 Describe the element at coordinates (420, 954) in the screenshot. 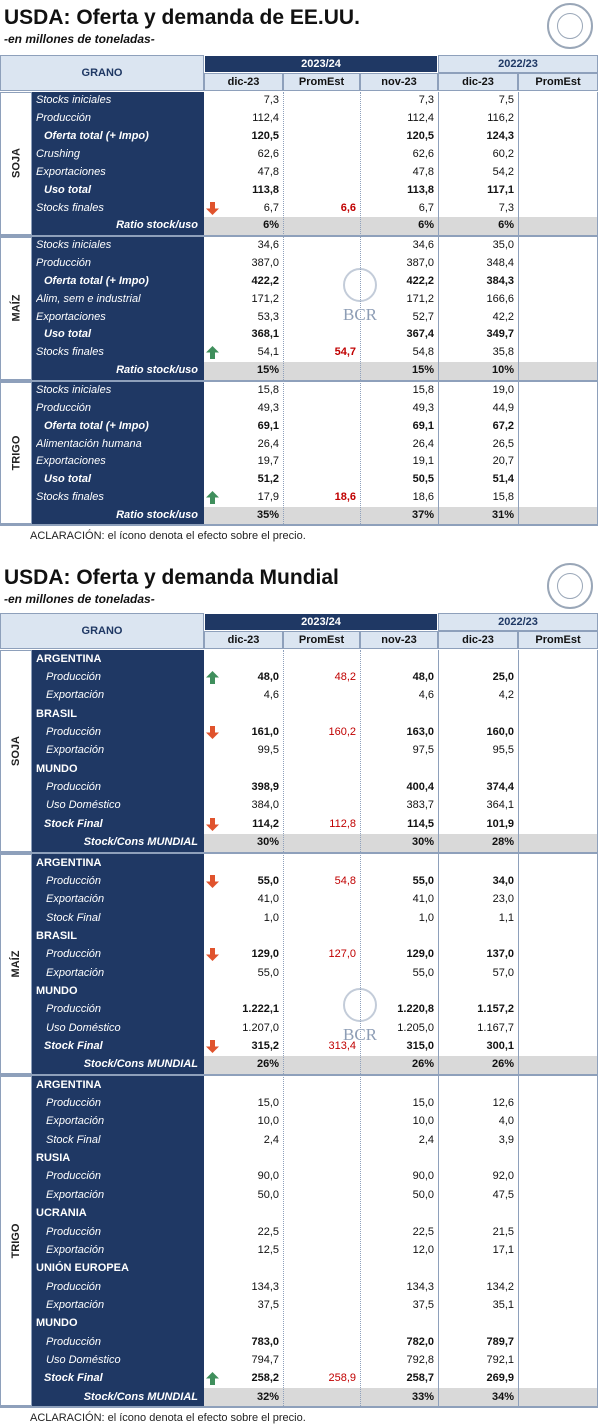

I see `cell-value: 129,0` at that location.